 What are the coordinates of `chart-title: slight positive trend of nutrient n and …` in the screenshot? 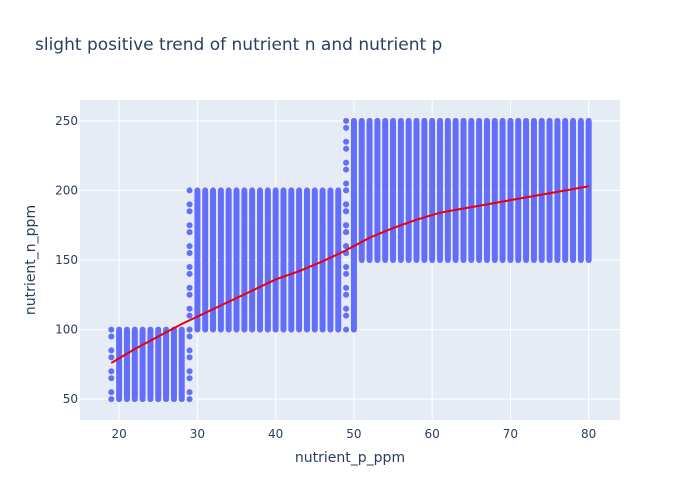 It's located at (238, 45).